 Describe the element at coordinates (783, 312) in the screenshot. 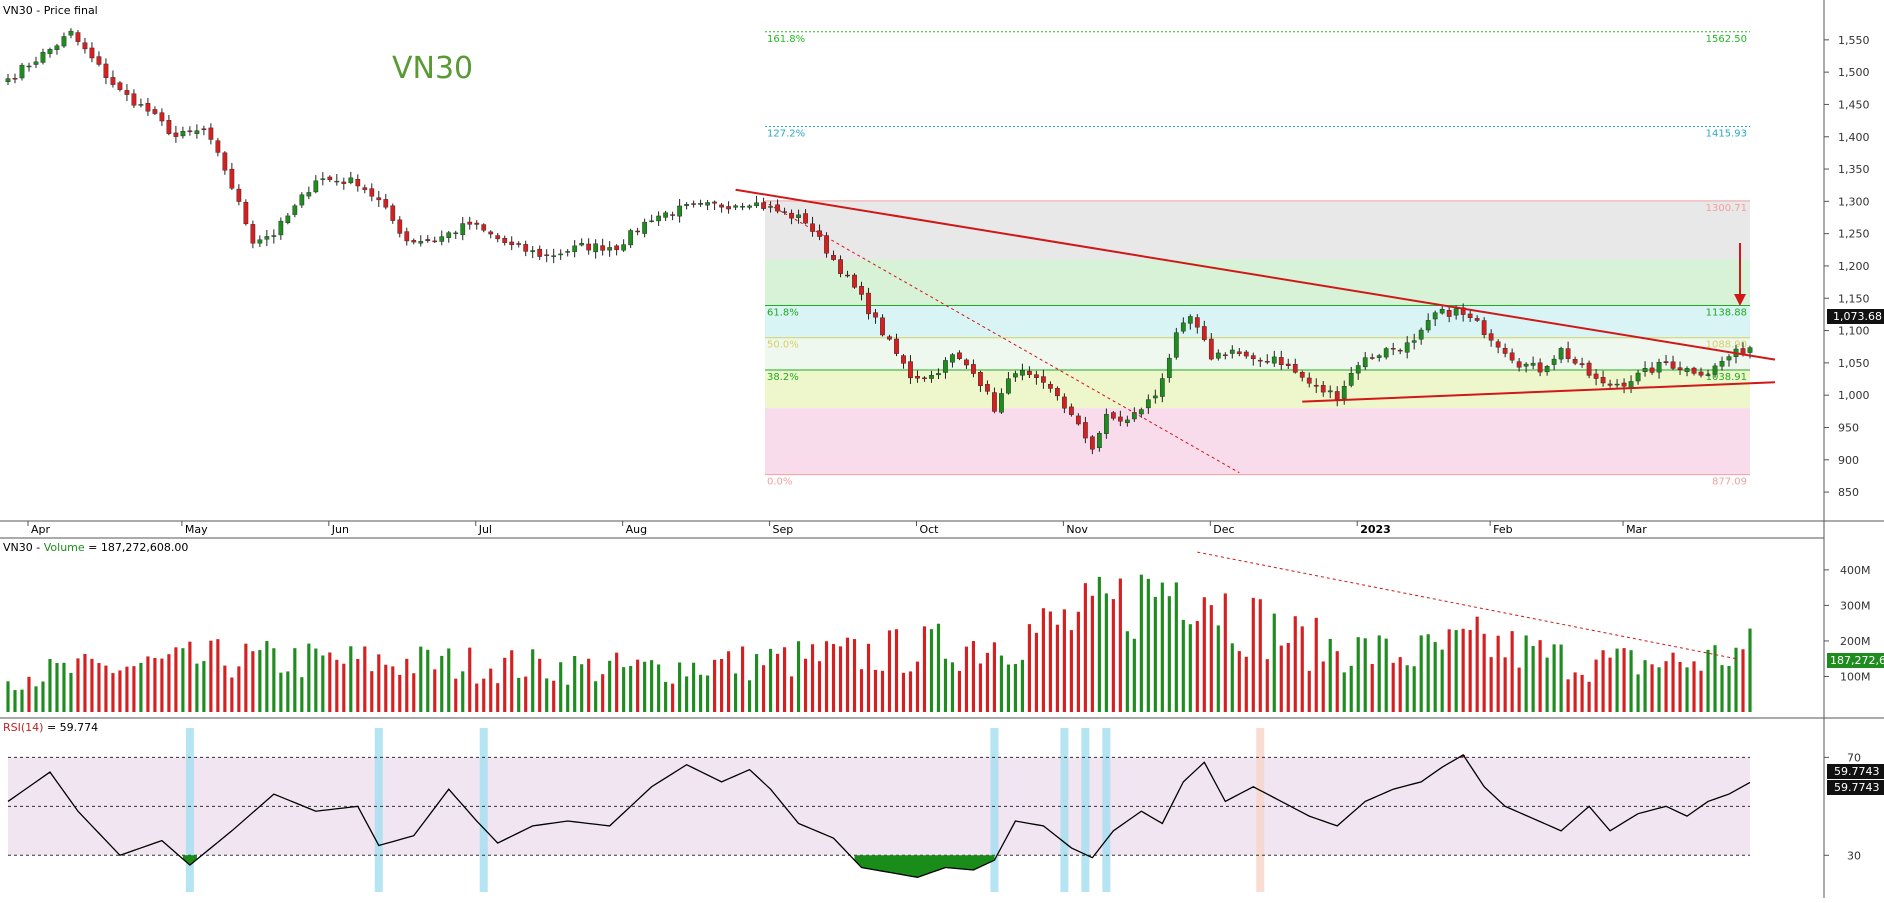

I see `fib-pct-label-3: 61.8%` at that location.